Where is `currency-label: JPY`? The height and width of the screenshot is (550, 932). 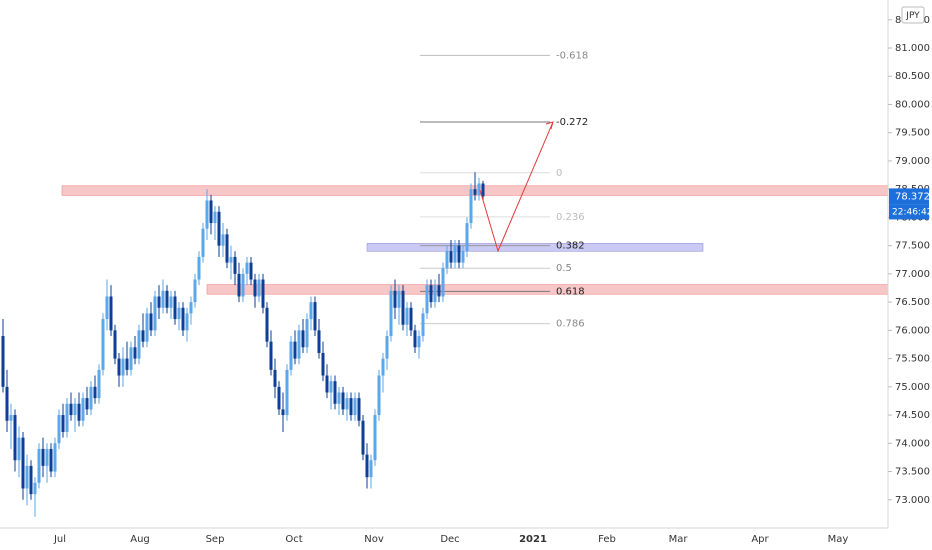 currency-label: JPY is located at coordinates (912, 16).